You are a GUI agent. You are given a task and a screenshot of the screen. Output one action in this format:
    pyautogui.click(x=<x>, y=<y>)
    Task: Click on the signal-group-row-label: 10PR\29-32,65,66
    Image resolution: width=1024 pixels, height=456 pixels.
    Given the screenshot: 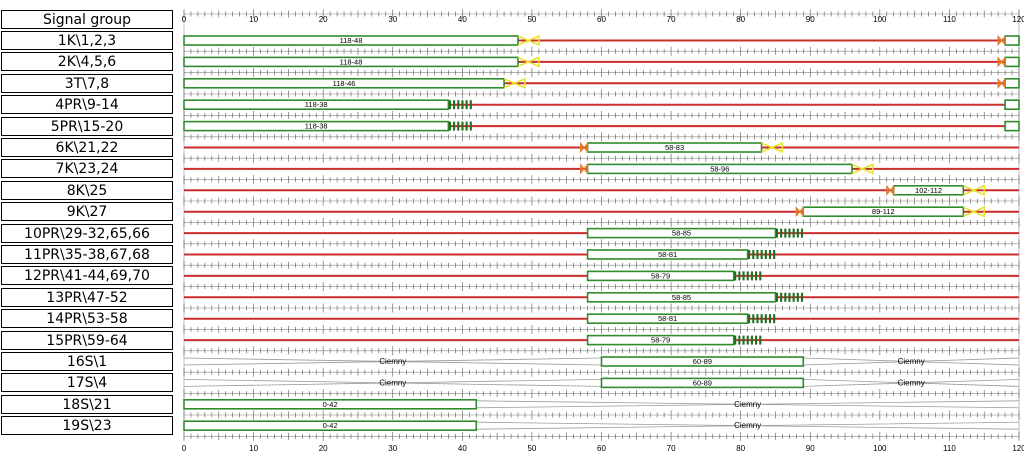 What is the action you would take?
    pyautogui.click(x=87, y=233)
    